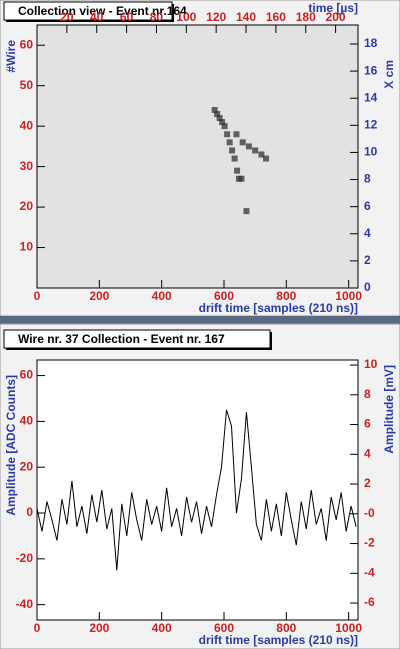 This screenshot has width=400, height=649. I want to click on x2-tick-label: 80, so click(157, 17).